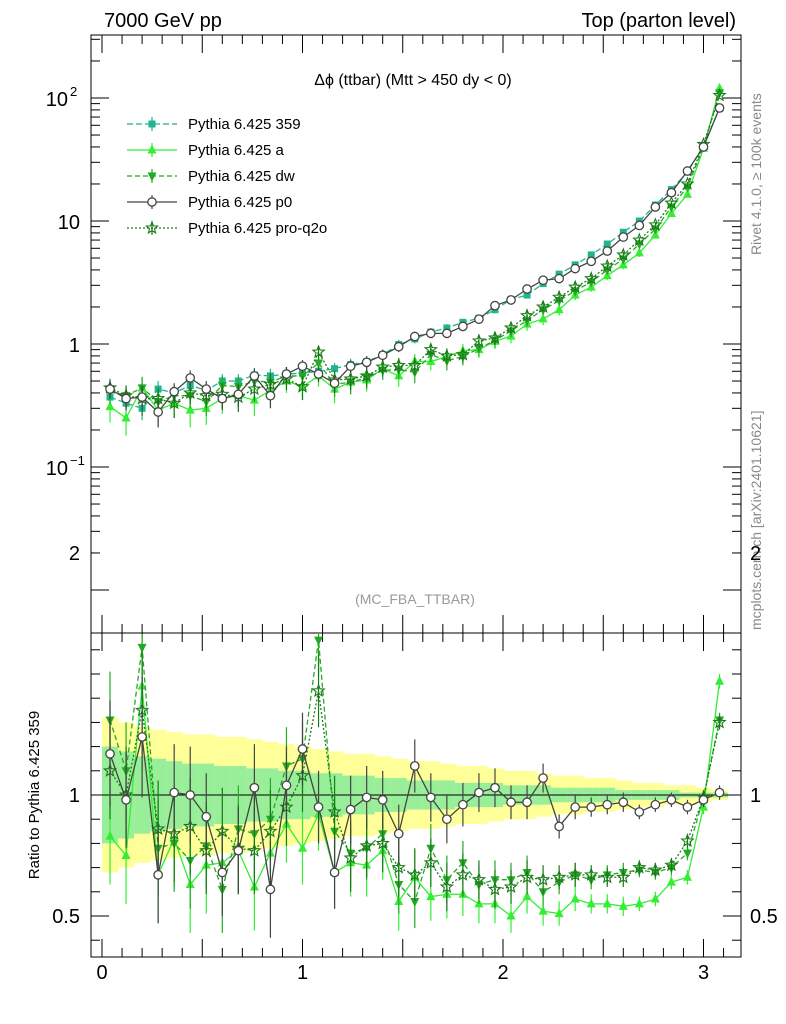 The image size is (786, 1024). I want to click on header-right: Top (parton level), so click(658, 21).